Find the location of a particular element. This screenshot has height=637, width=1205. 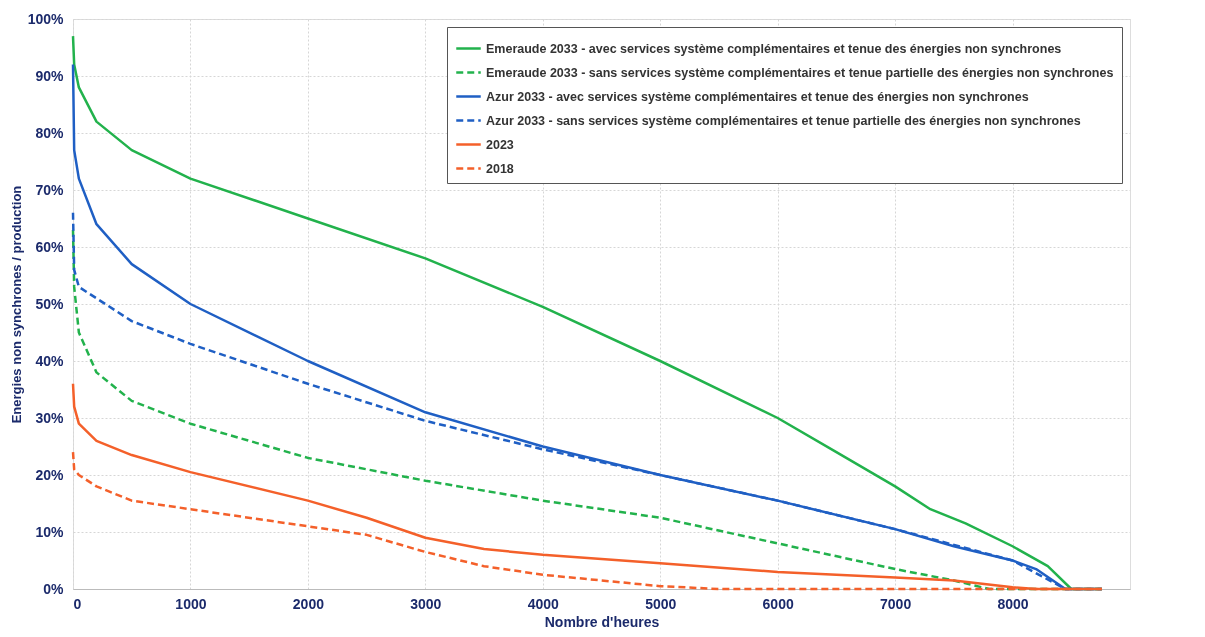

y-tick-label: 100% is located at coordinates (46, 18).